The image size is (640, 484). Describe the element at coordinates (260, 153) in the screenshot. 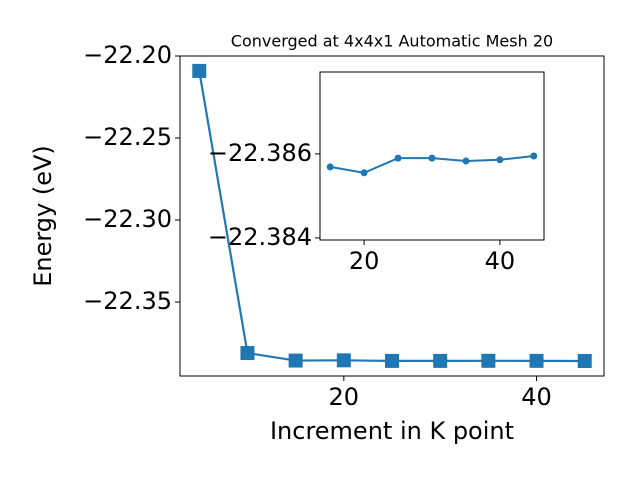

I see `y-tick-label: −22.386` at that location.